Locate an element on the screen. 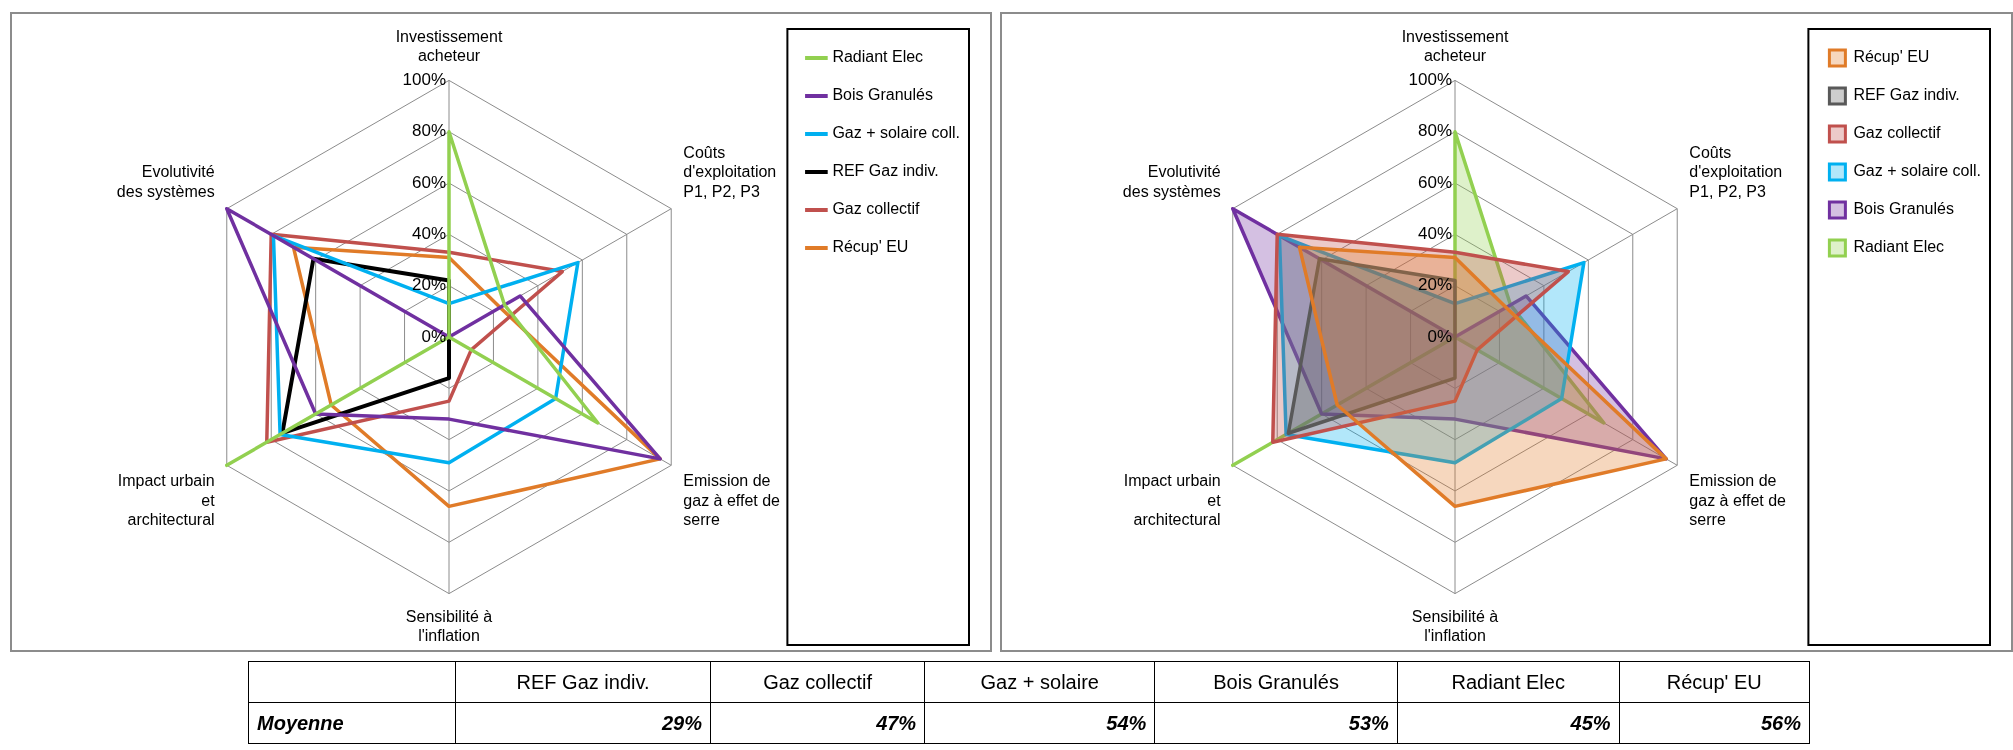 This screenshot has height=750, width=2013. series-label: Moyenne is located at coordinates (352, 723).